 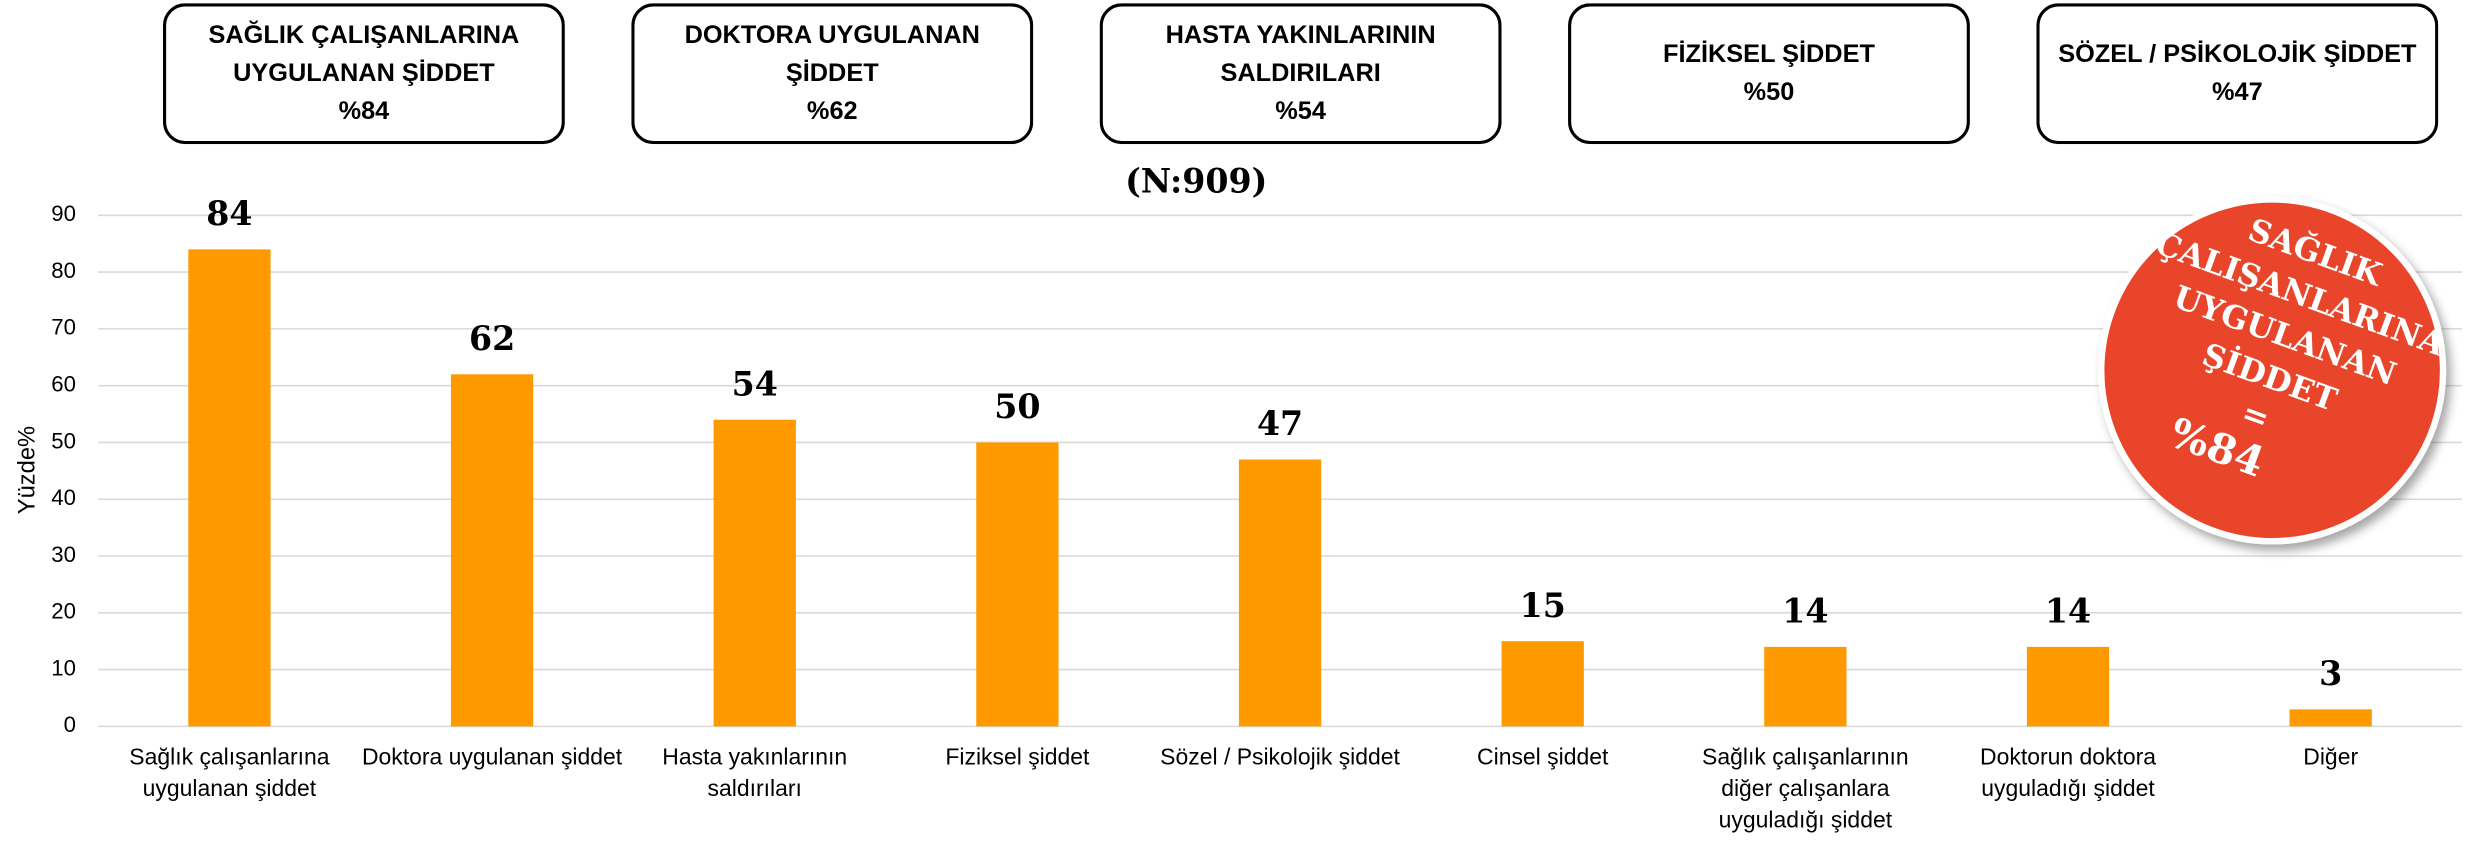 I want to click on x-tick-label-text: Doktorun doktora uyguladığı şiddet, so click(x=2068, y=774).